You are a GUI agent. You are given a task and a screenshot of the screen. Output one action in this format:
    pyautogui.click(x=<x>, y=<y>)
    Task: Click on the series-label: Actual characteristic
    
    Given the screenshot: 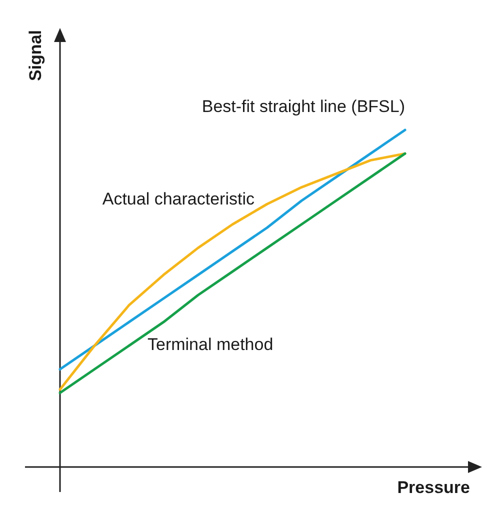 What is the action you would take?
    pyautogui.click(x=178, y=198)
    